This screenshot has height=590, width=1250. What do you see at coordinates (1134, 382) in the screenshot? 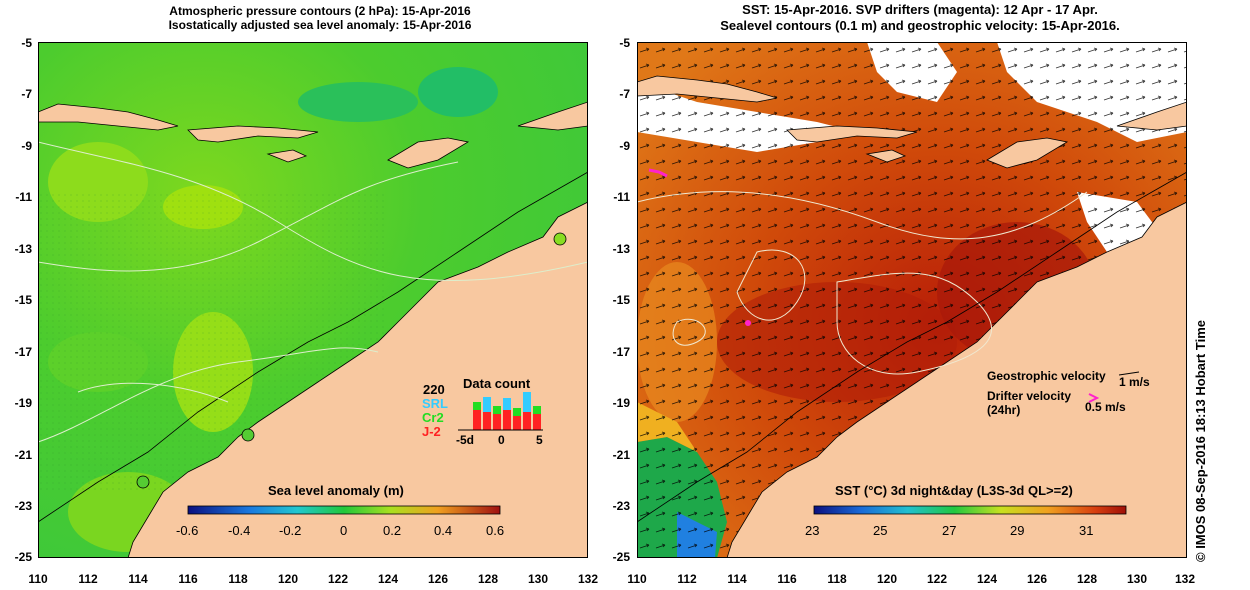
I see `geostrophic-scale: 1 m/s` at bounding box center [1134, 382].